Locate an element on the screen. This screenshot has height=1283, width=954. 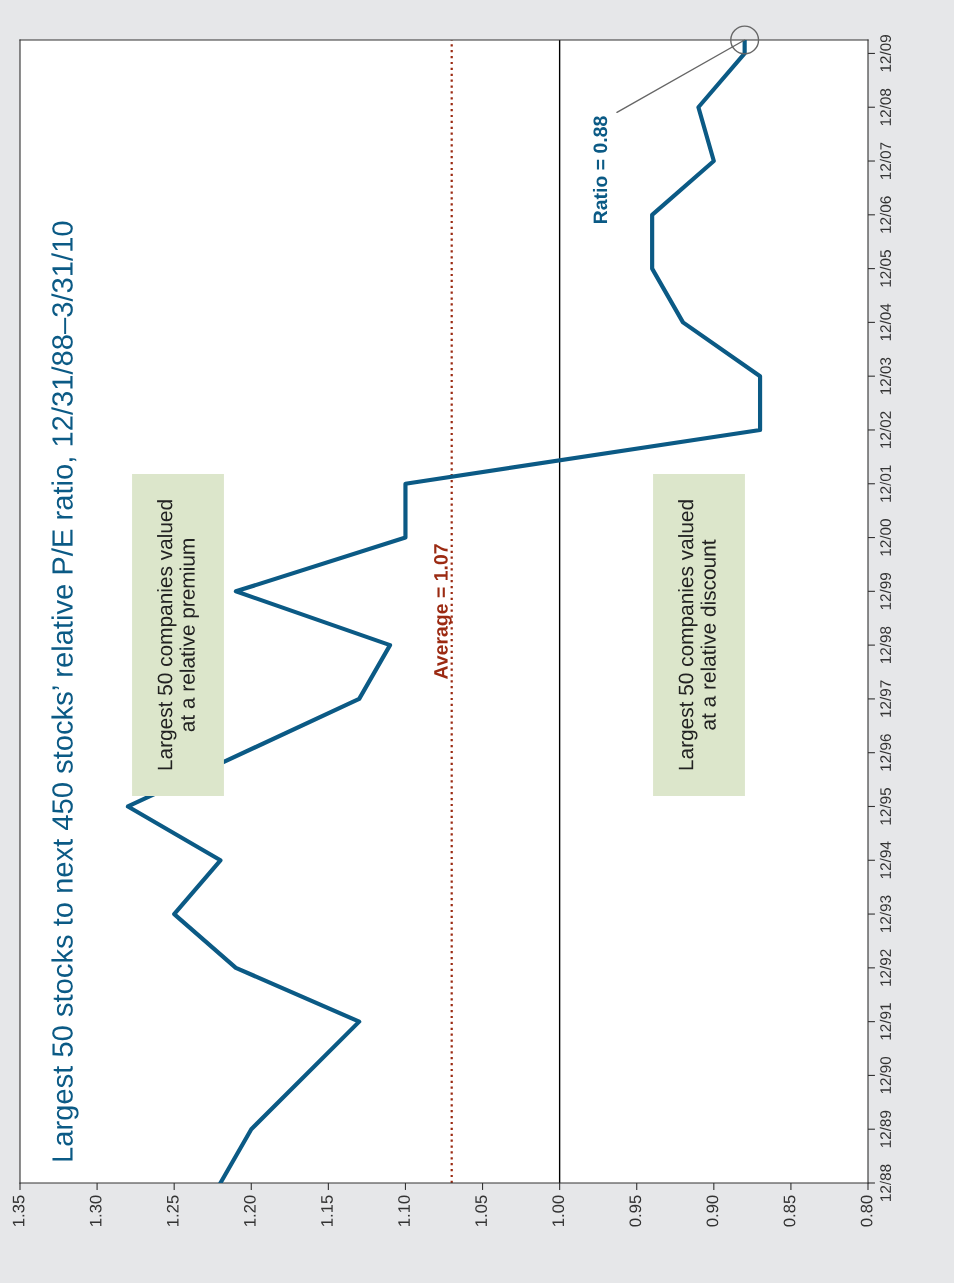
y-tick-label: 12/91 is located at coordinates (885, 1021).